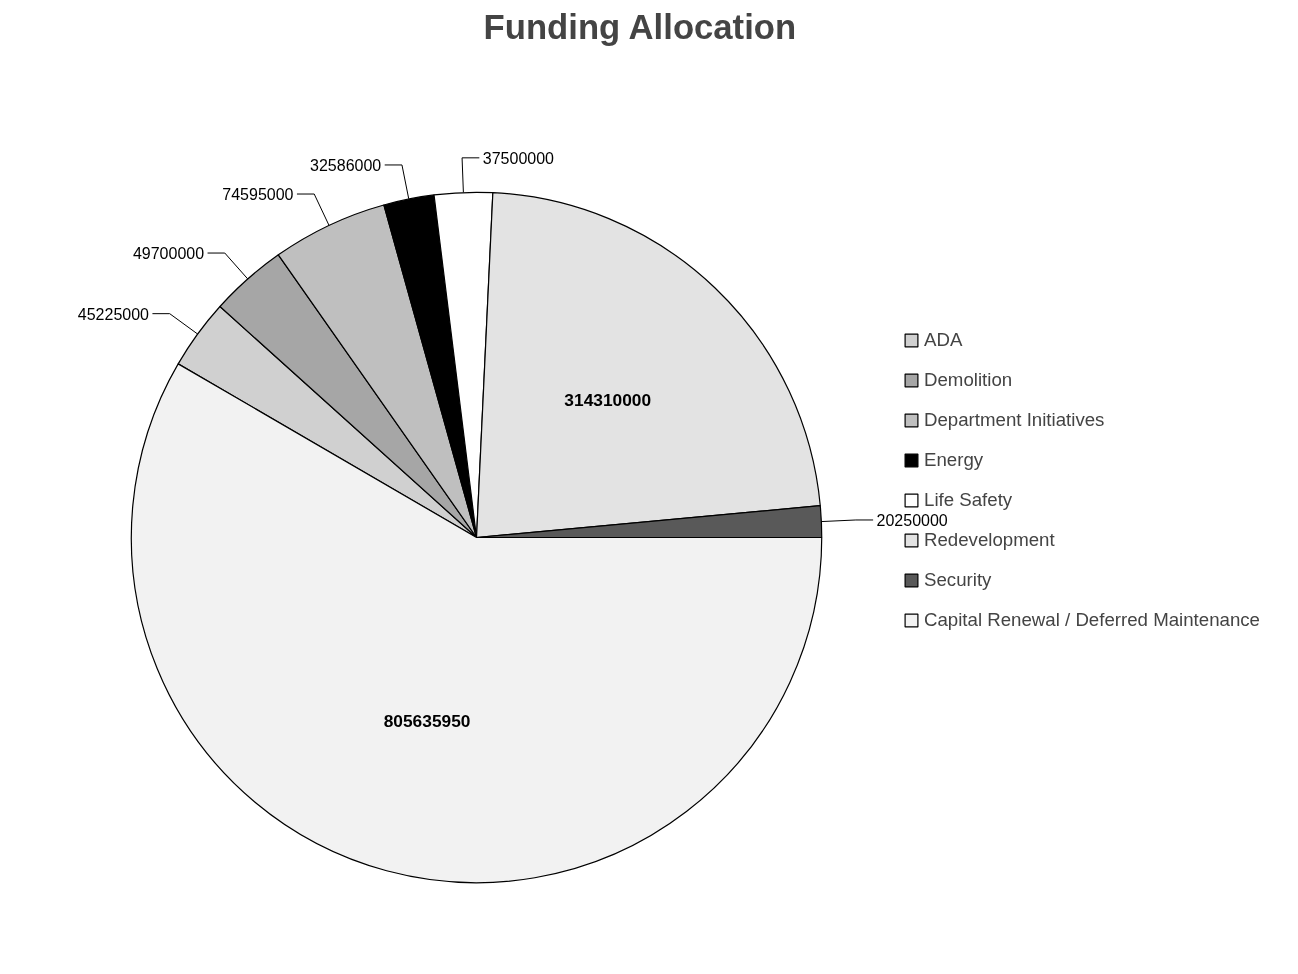 Image resolution: width=1298 pixels, height=974 pixels. I want to click on legend-label: ADA, so click(943, 340).